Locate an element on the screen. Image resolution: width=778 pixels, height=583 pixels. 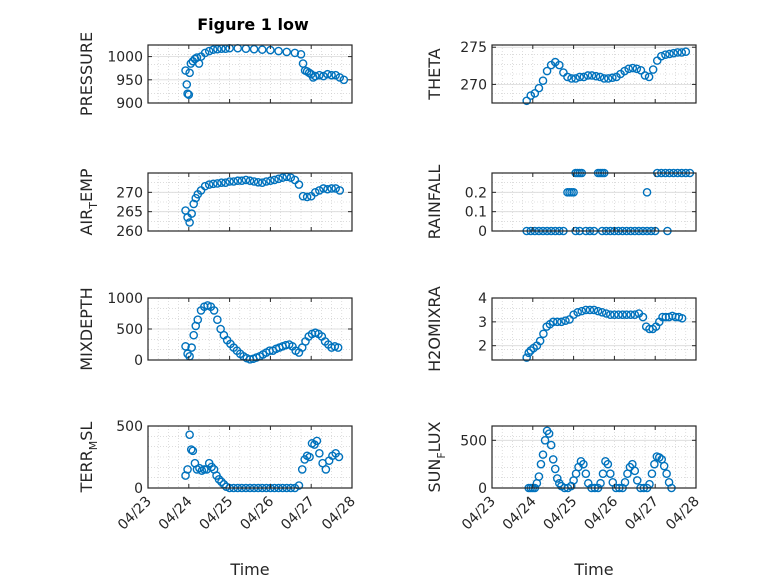
subplot-6: 2 3 4 H2OMIXRA is located at coordinates (561, 329).